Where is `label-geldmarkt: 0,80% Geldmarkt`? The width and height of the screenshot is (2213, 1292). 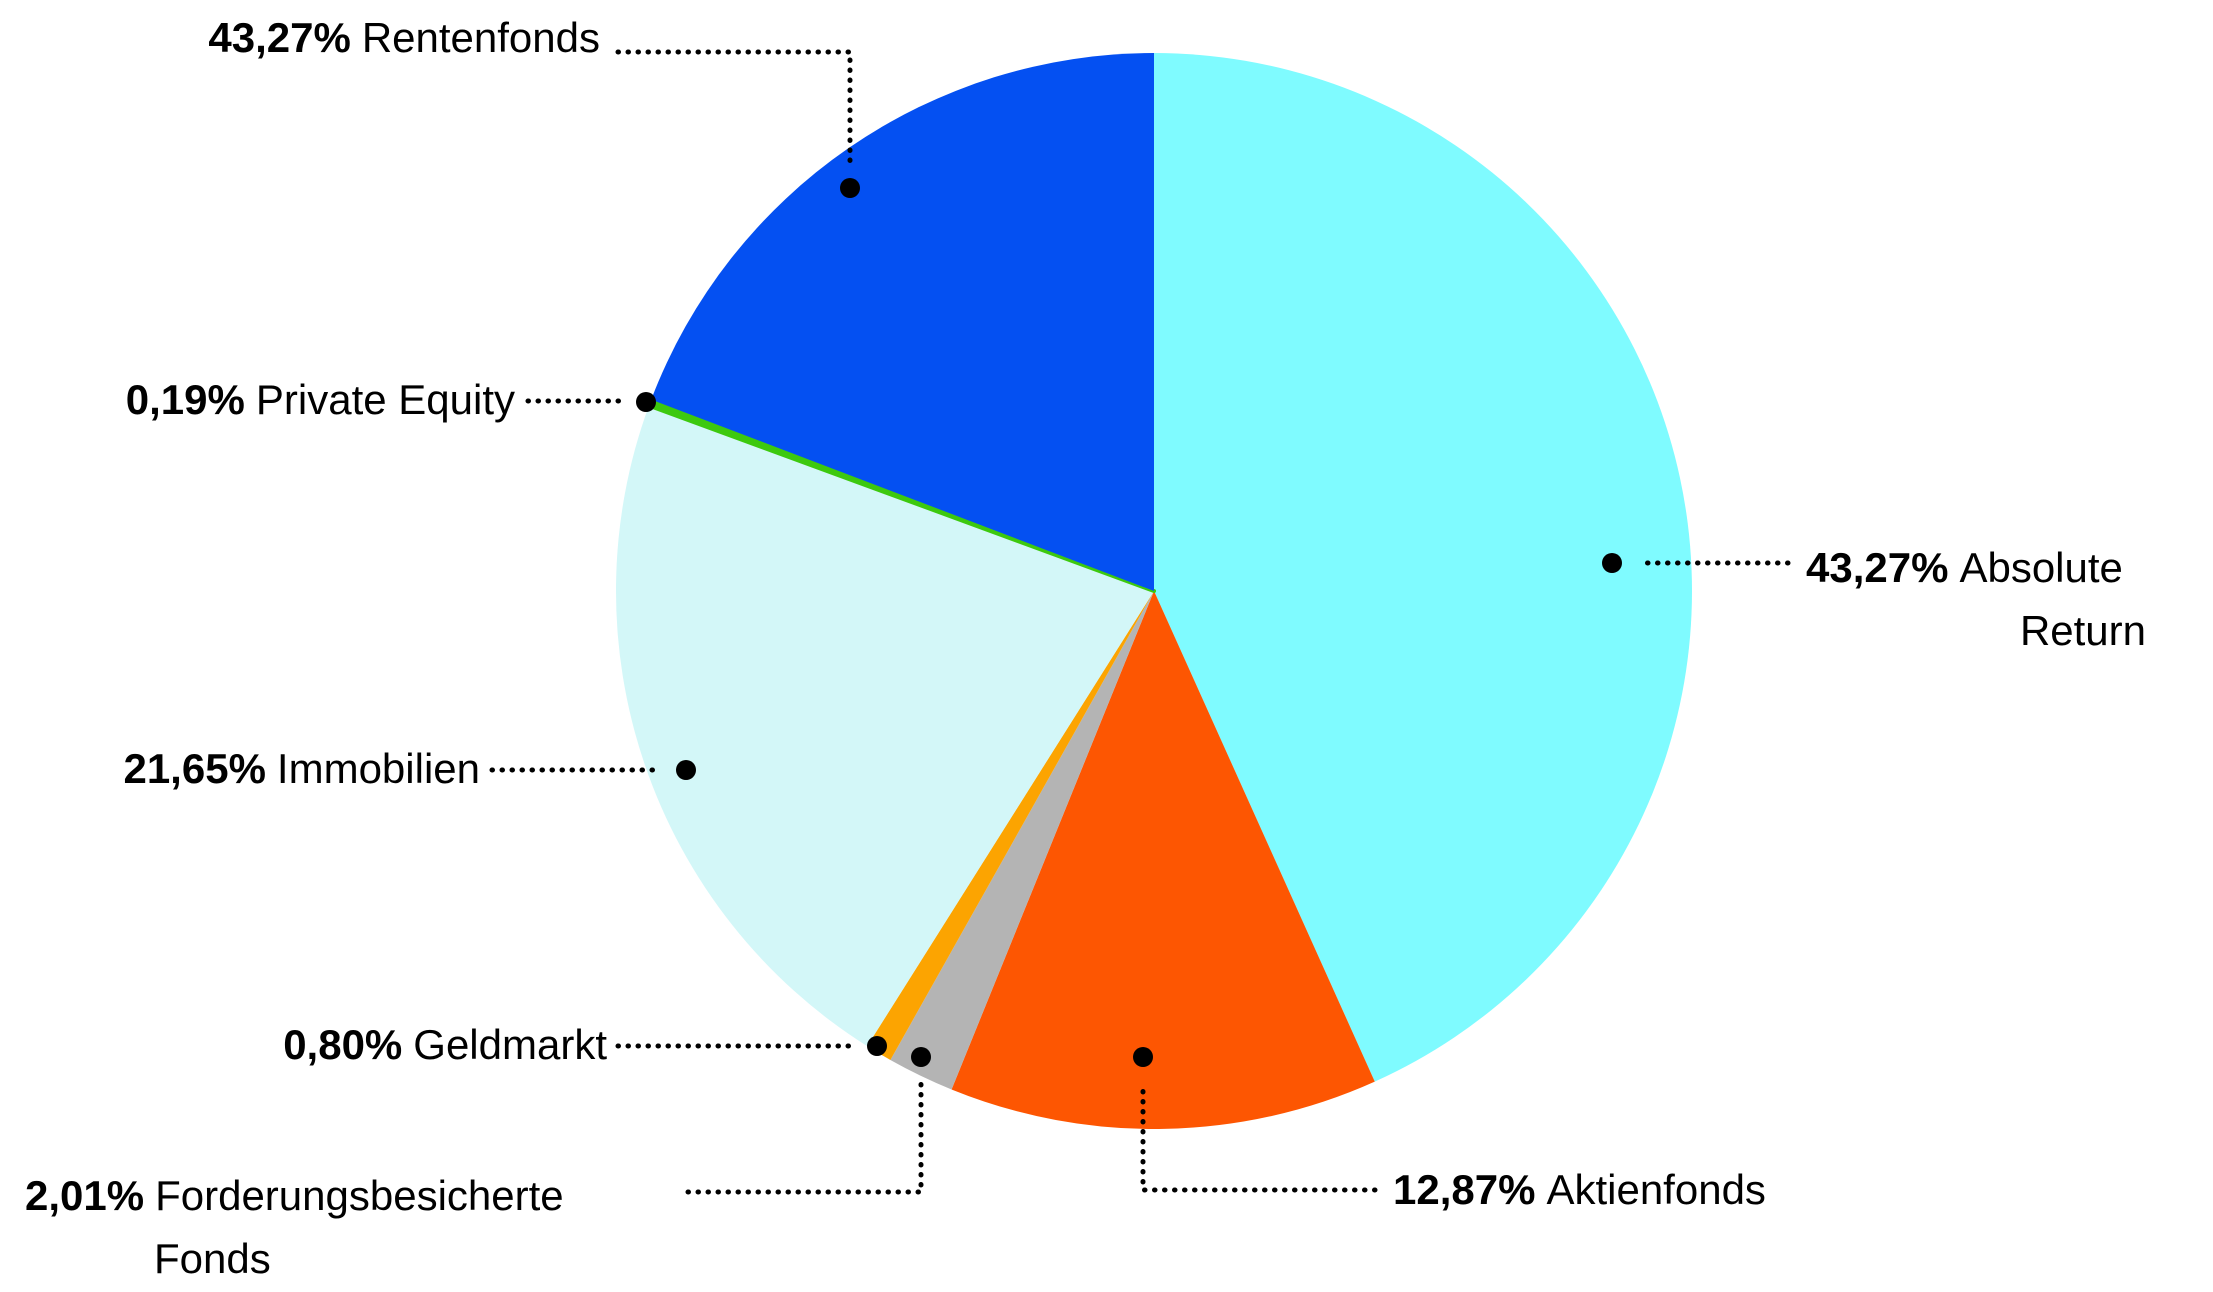
label-geldmarkt: 0,80% Geldmarkt is located at coordinates (303, 1045).